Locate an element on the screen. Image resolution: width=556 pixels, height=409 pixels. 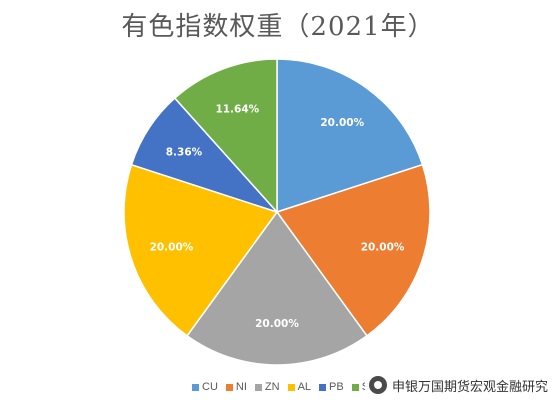
legend-label: PB is located at coordinates (336, 387).